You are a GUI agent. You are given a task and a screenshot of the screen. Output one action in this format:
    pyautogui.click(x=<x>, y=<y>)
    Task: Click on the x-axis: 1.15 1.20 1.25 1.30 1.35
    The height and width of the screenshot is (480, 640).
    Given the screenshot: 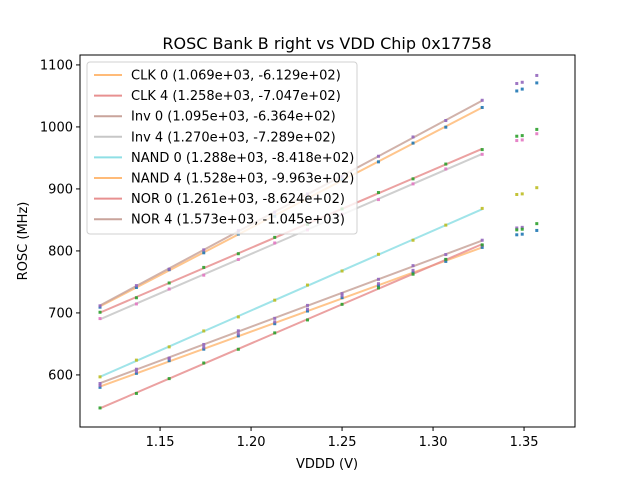 What is the action you would take?
    pyautogui.click(x=342, y=438)
    